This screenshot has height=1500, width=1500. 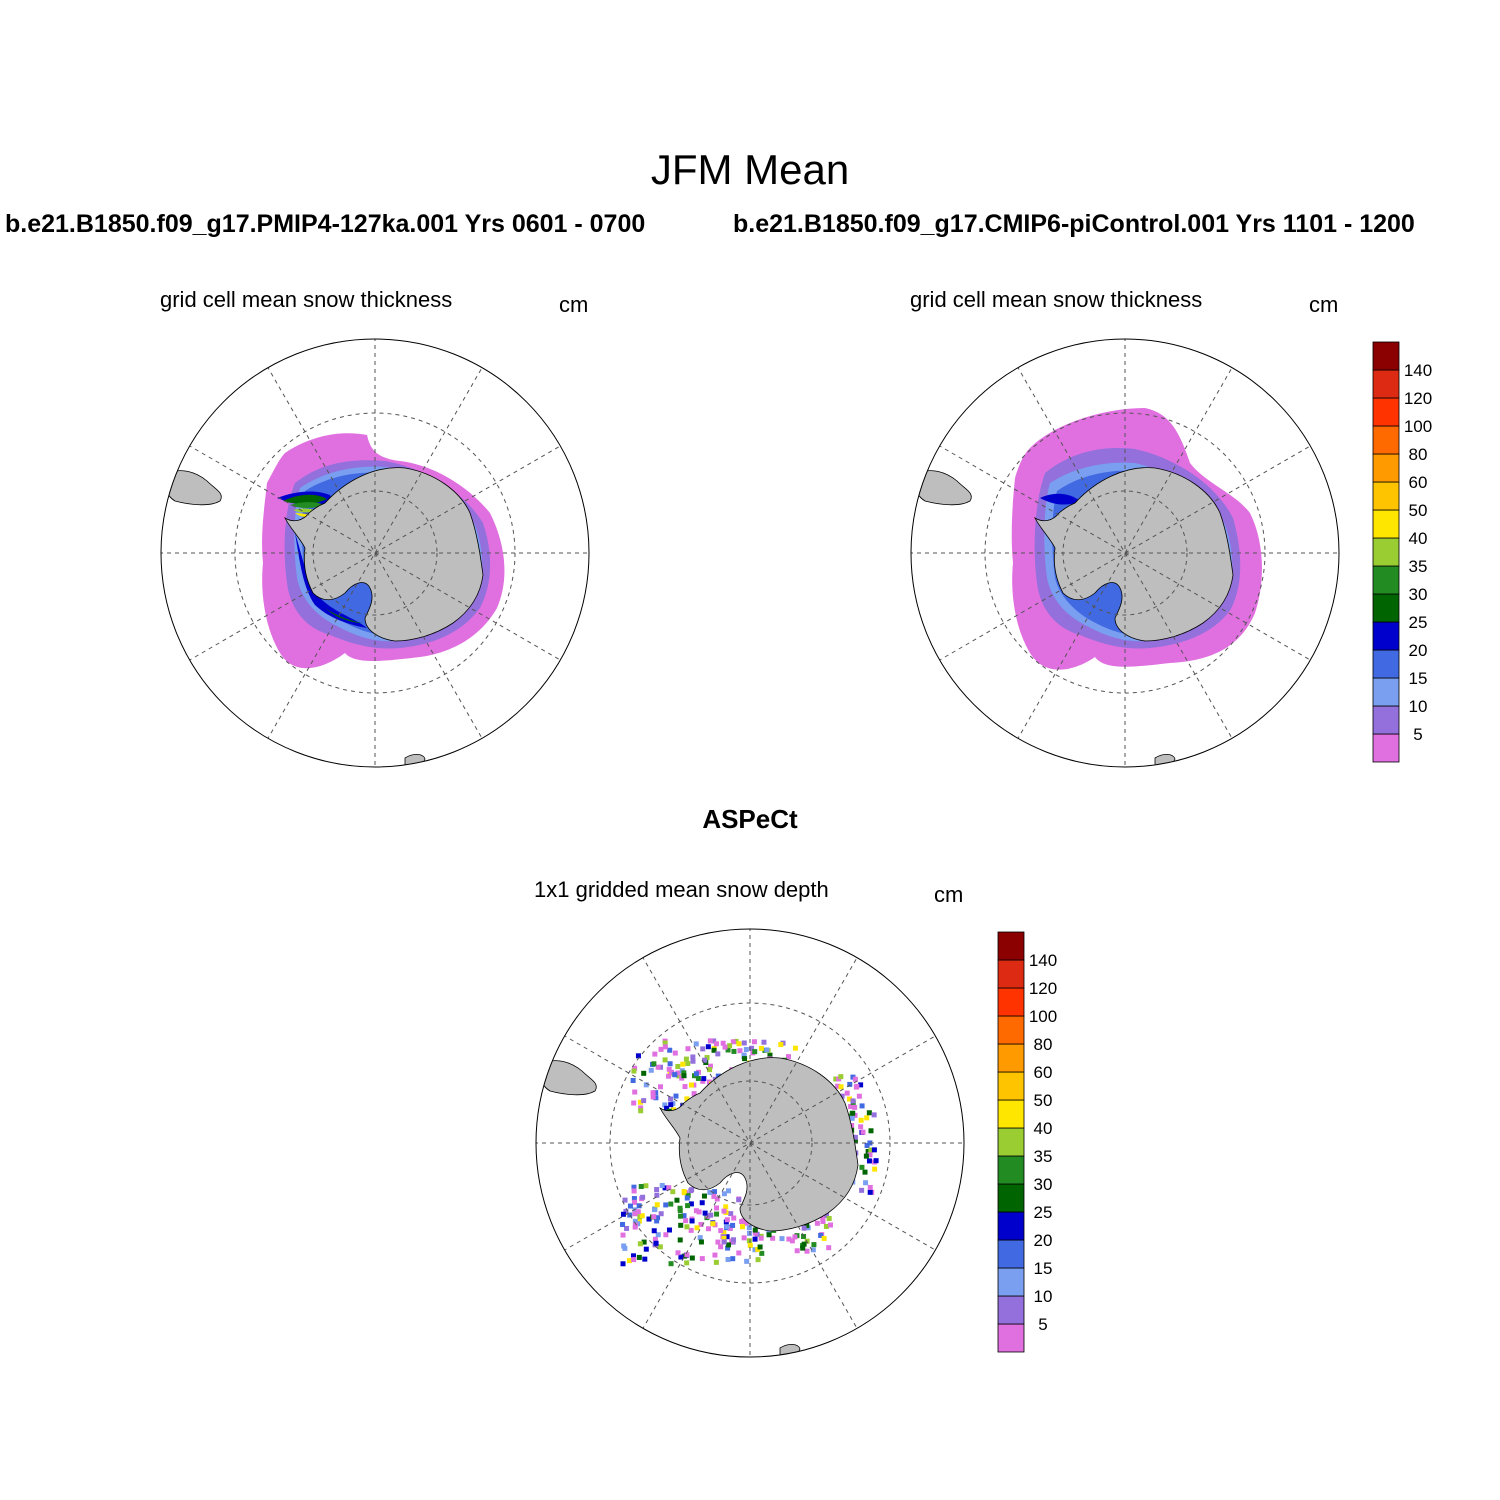 What do you see at coordinates (1418, 510) in the screenshot?
I see `colorbar-tick-label: 50` at bounding box center [1418, 510].